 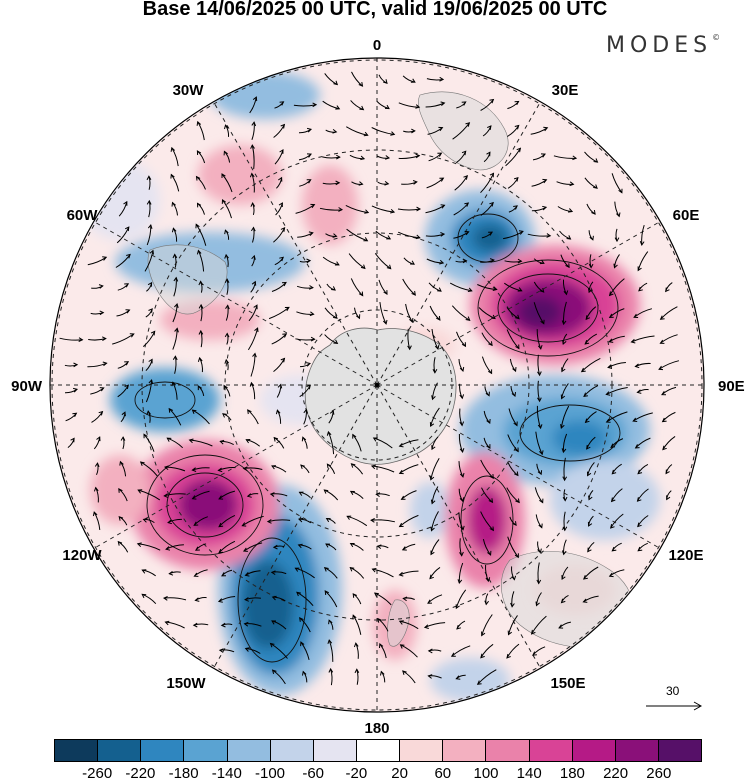 I want to click on new-zealand-land, so click(x=398, y=623).